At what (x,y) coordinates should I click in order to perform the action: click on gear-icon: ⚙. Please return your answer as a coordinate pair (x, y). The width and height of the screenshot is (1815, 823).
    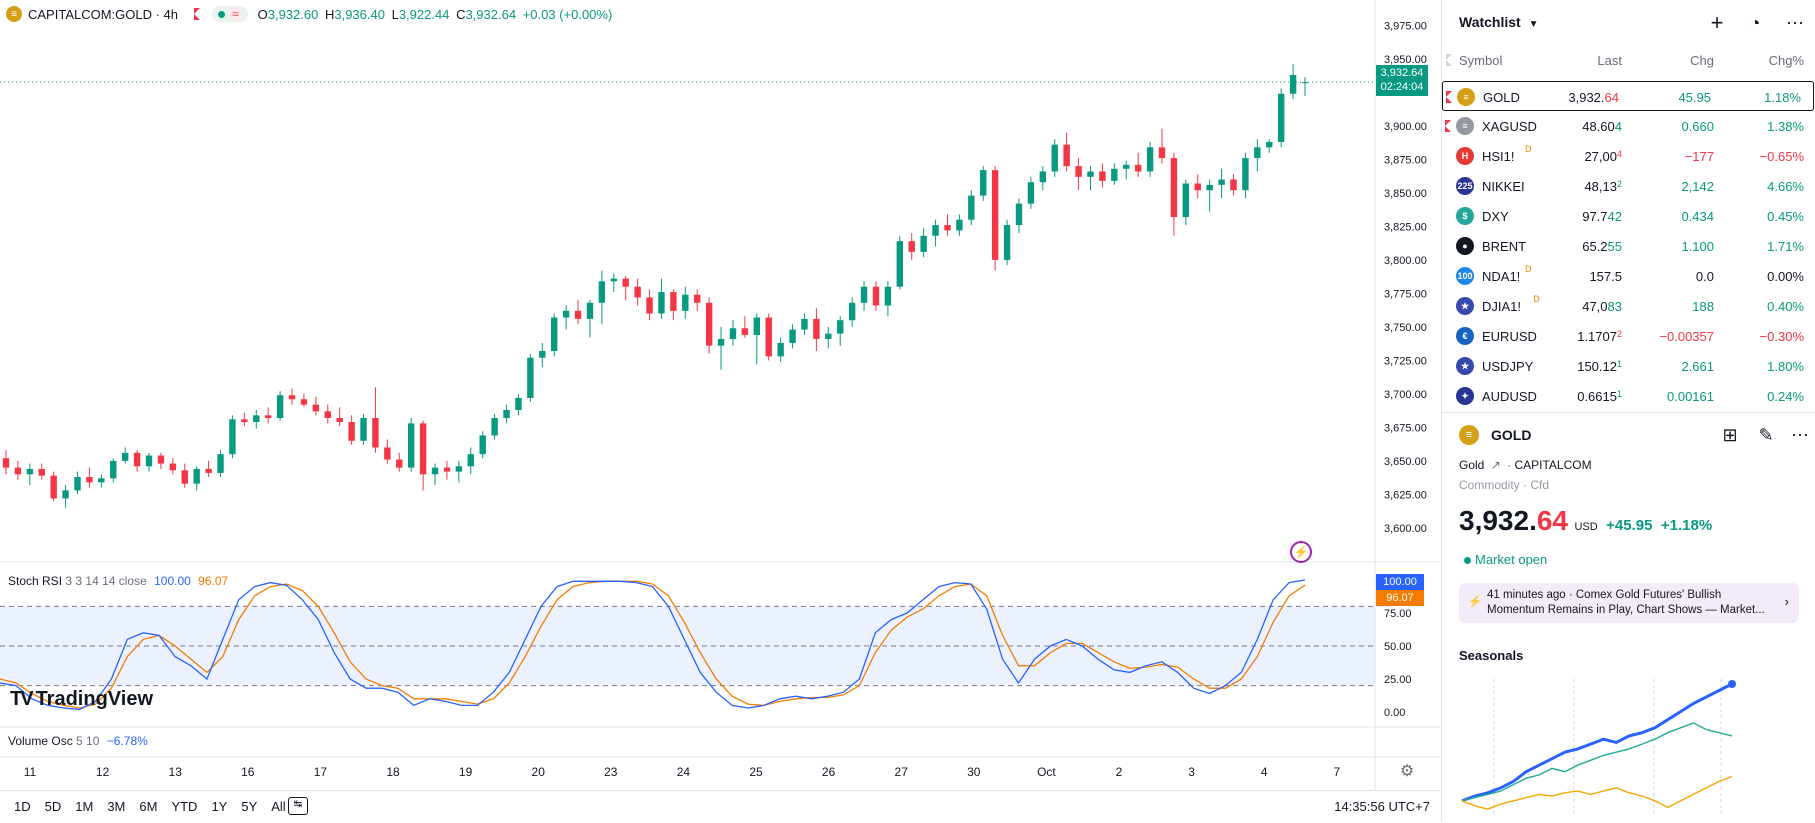
    Looking at the image, I should click on (1407, 771).